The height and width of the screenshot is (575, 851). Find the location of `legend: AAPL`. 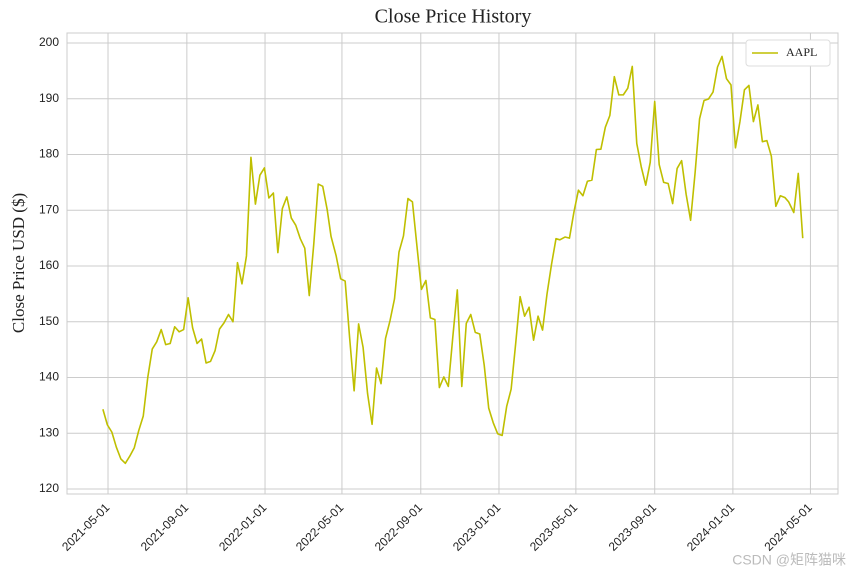

legend: AAPL is located at coordinates (788, 53).